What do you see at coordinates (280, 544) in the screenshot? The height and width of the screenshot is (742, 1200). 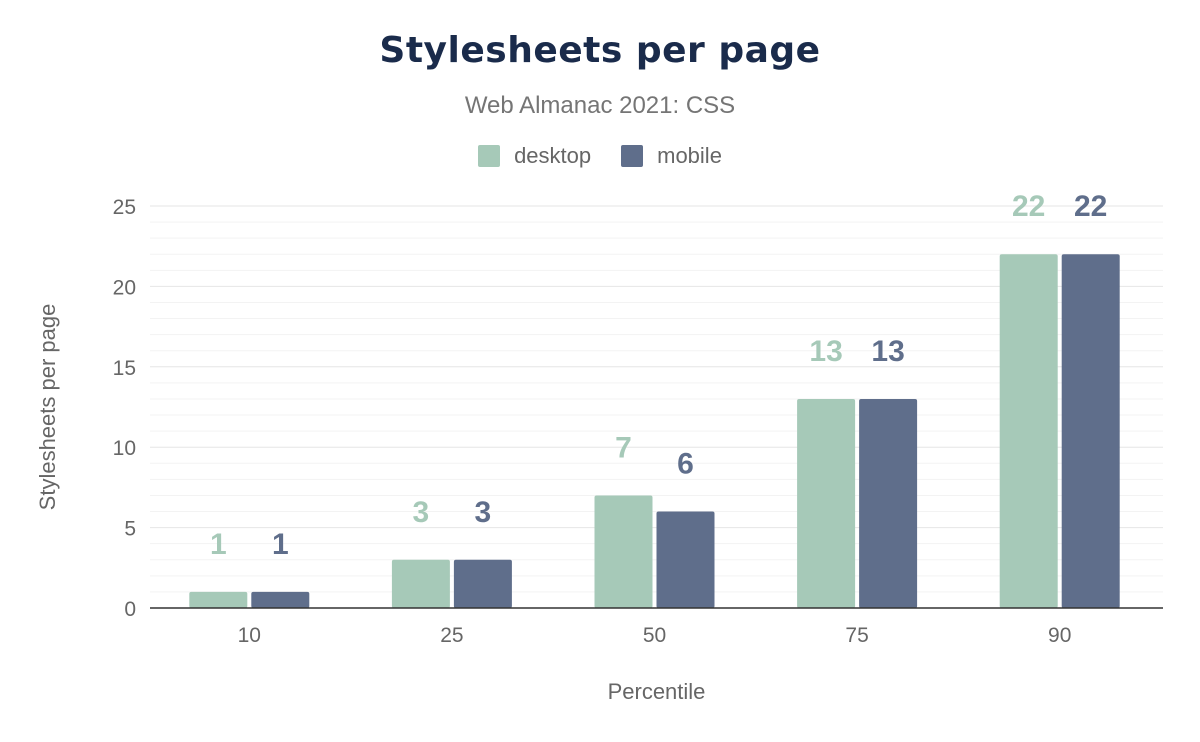 I see `data-label-mobile: 1` at bounding box center [280, 544].